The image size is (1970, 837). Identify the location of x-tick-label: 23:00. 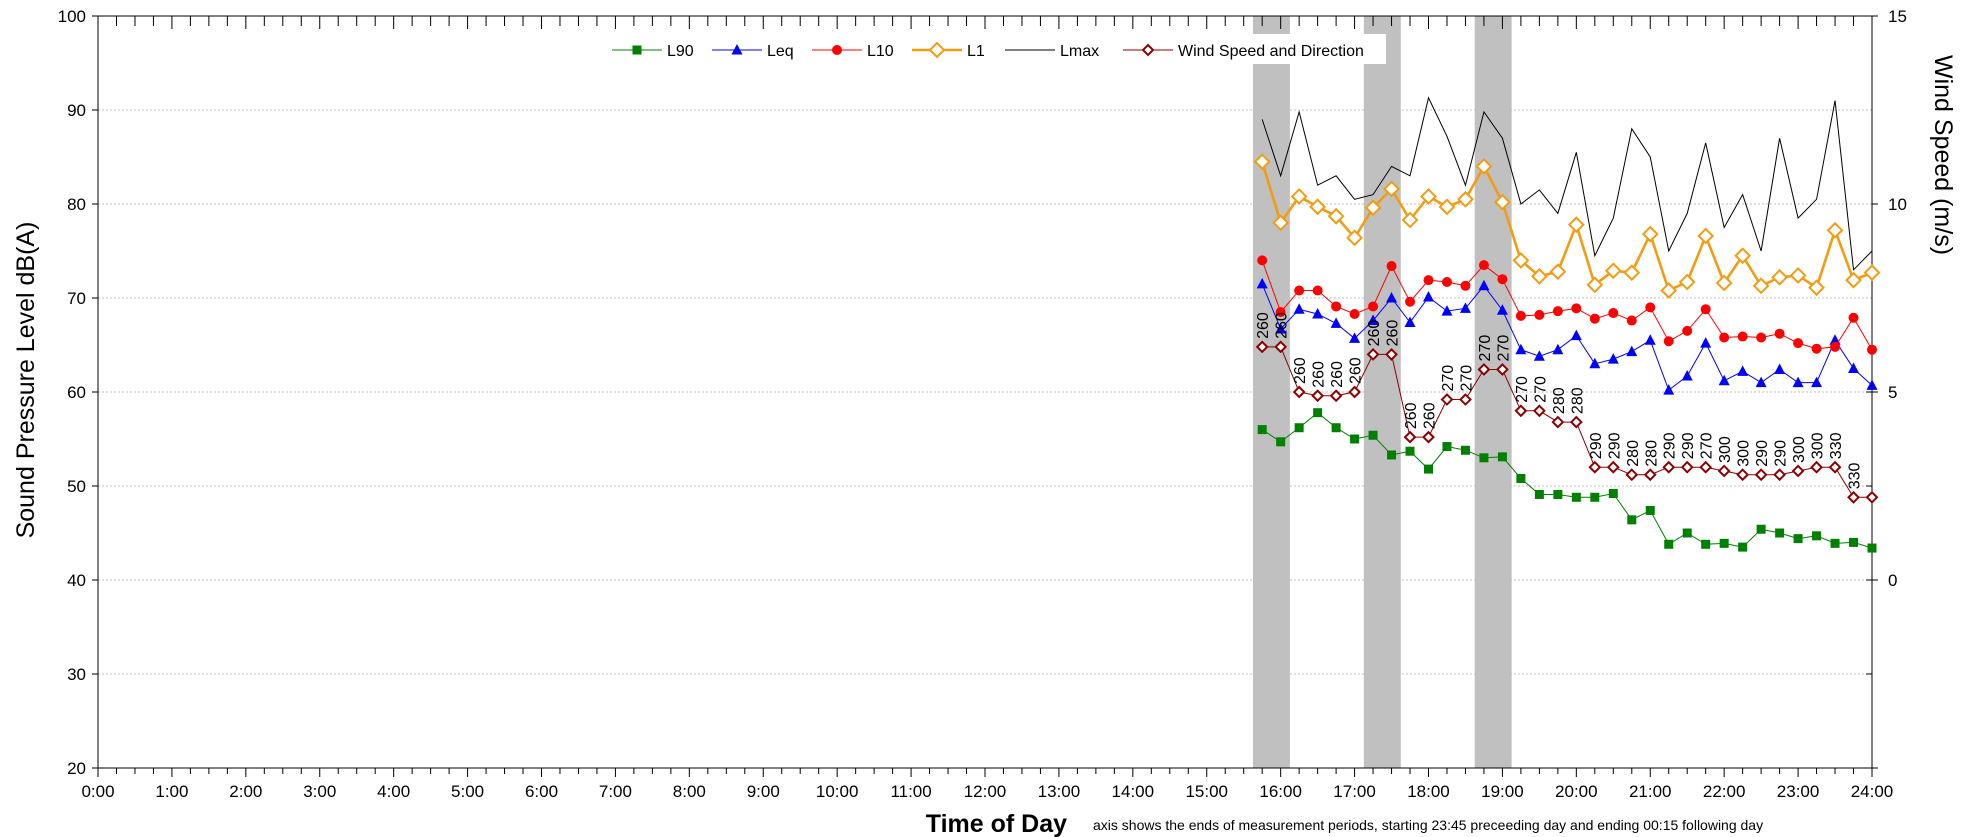
(1798, 791).